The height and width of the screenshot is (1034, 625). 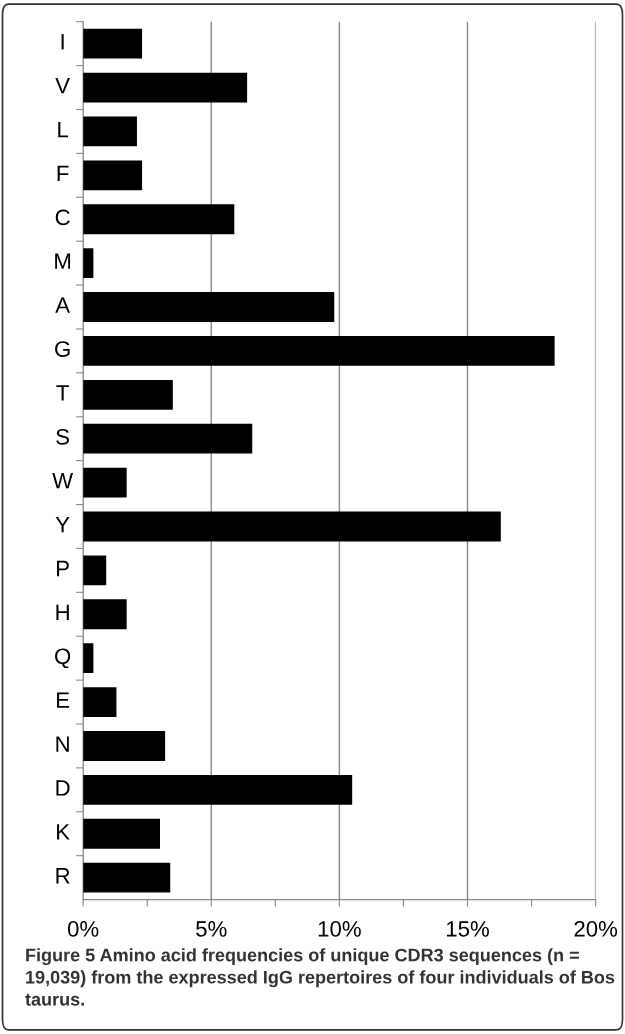 What do you see at coordinates (62, 86) in the screenshot?
I see `y-tick-label: V` at bounding box center [62, 86].